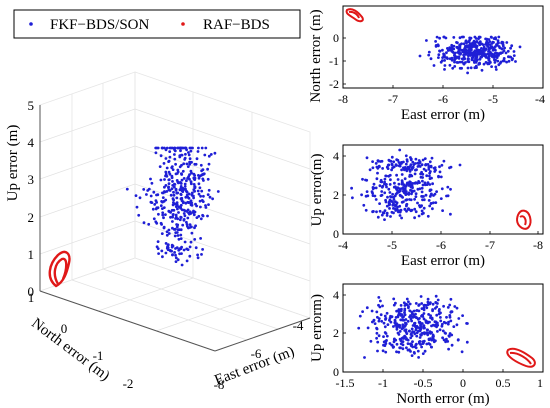 The width and height of the screenshot is (550, 408). I want to click on panel3-points, so click(413, 326).